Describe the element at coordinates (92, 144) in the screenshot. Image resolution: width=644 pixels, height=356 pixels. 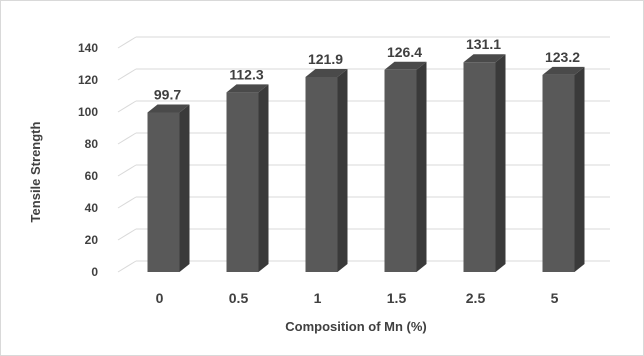
I see `y-tick-label: 80` at that location.